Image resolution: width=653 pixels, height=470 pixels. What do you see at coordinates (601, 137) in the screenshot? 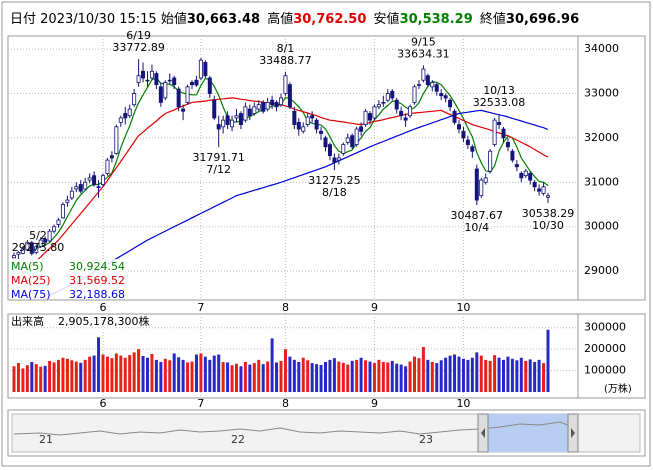
I see `y-tick-label: 32000` at bounding box center [601, 137].